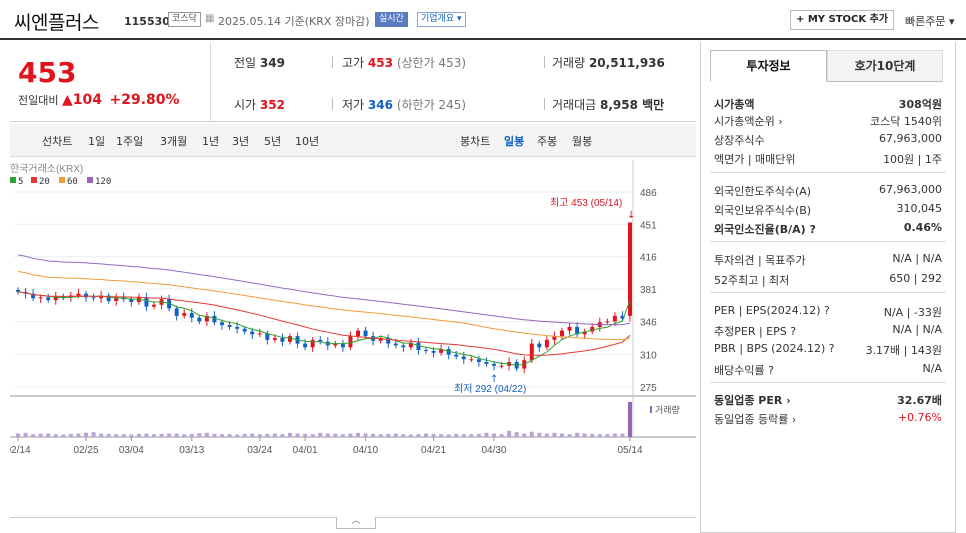  Describe the element at coordinates (828, 350) in the screenshot. I see `invest-row: PBR | BPS (2024.12) ? 3.17배 | 143원` at that location.